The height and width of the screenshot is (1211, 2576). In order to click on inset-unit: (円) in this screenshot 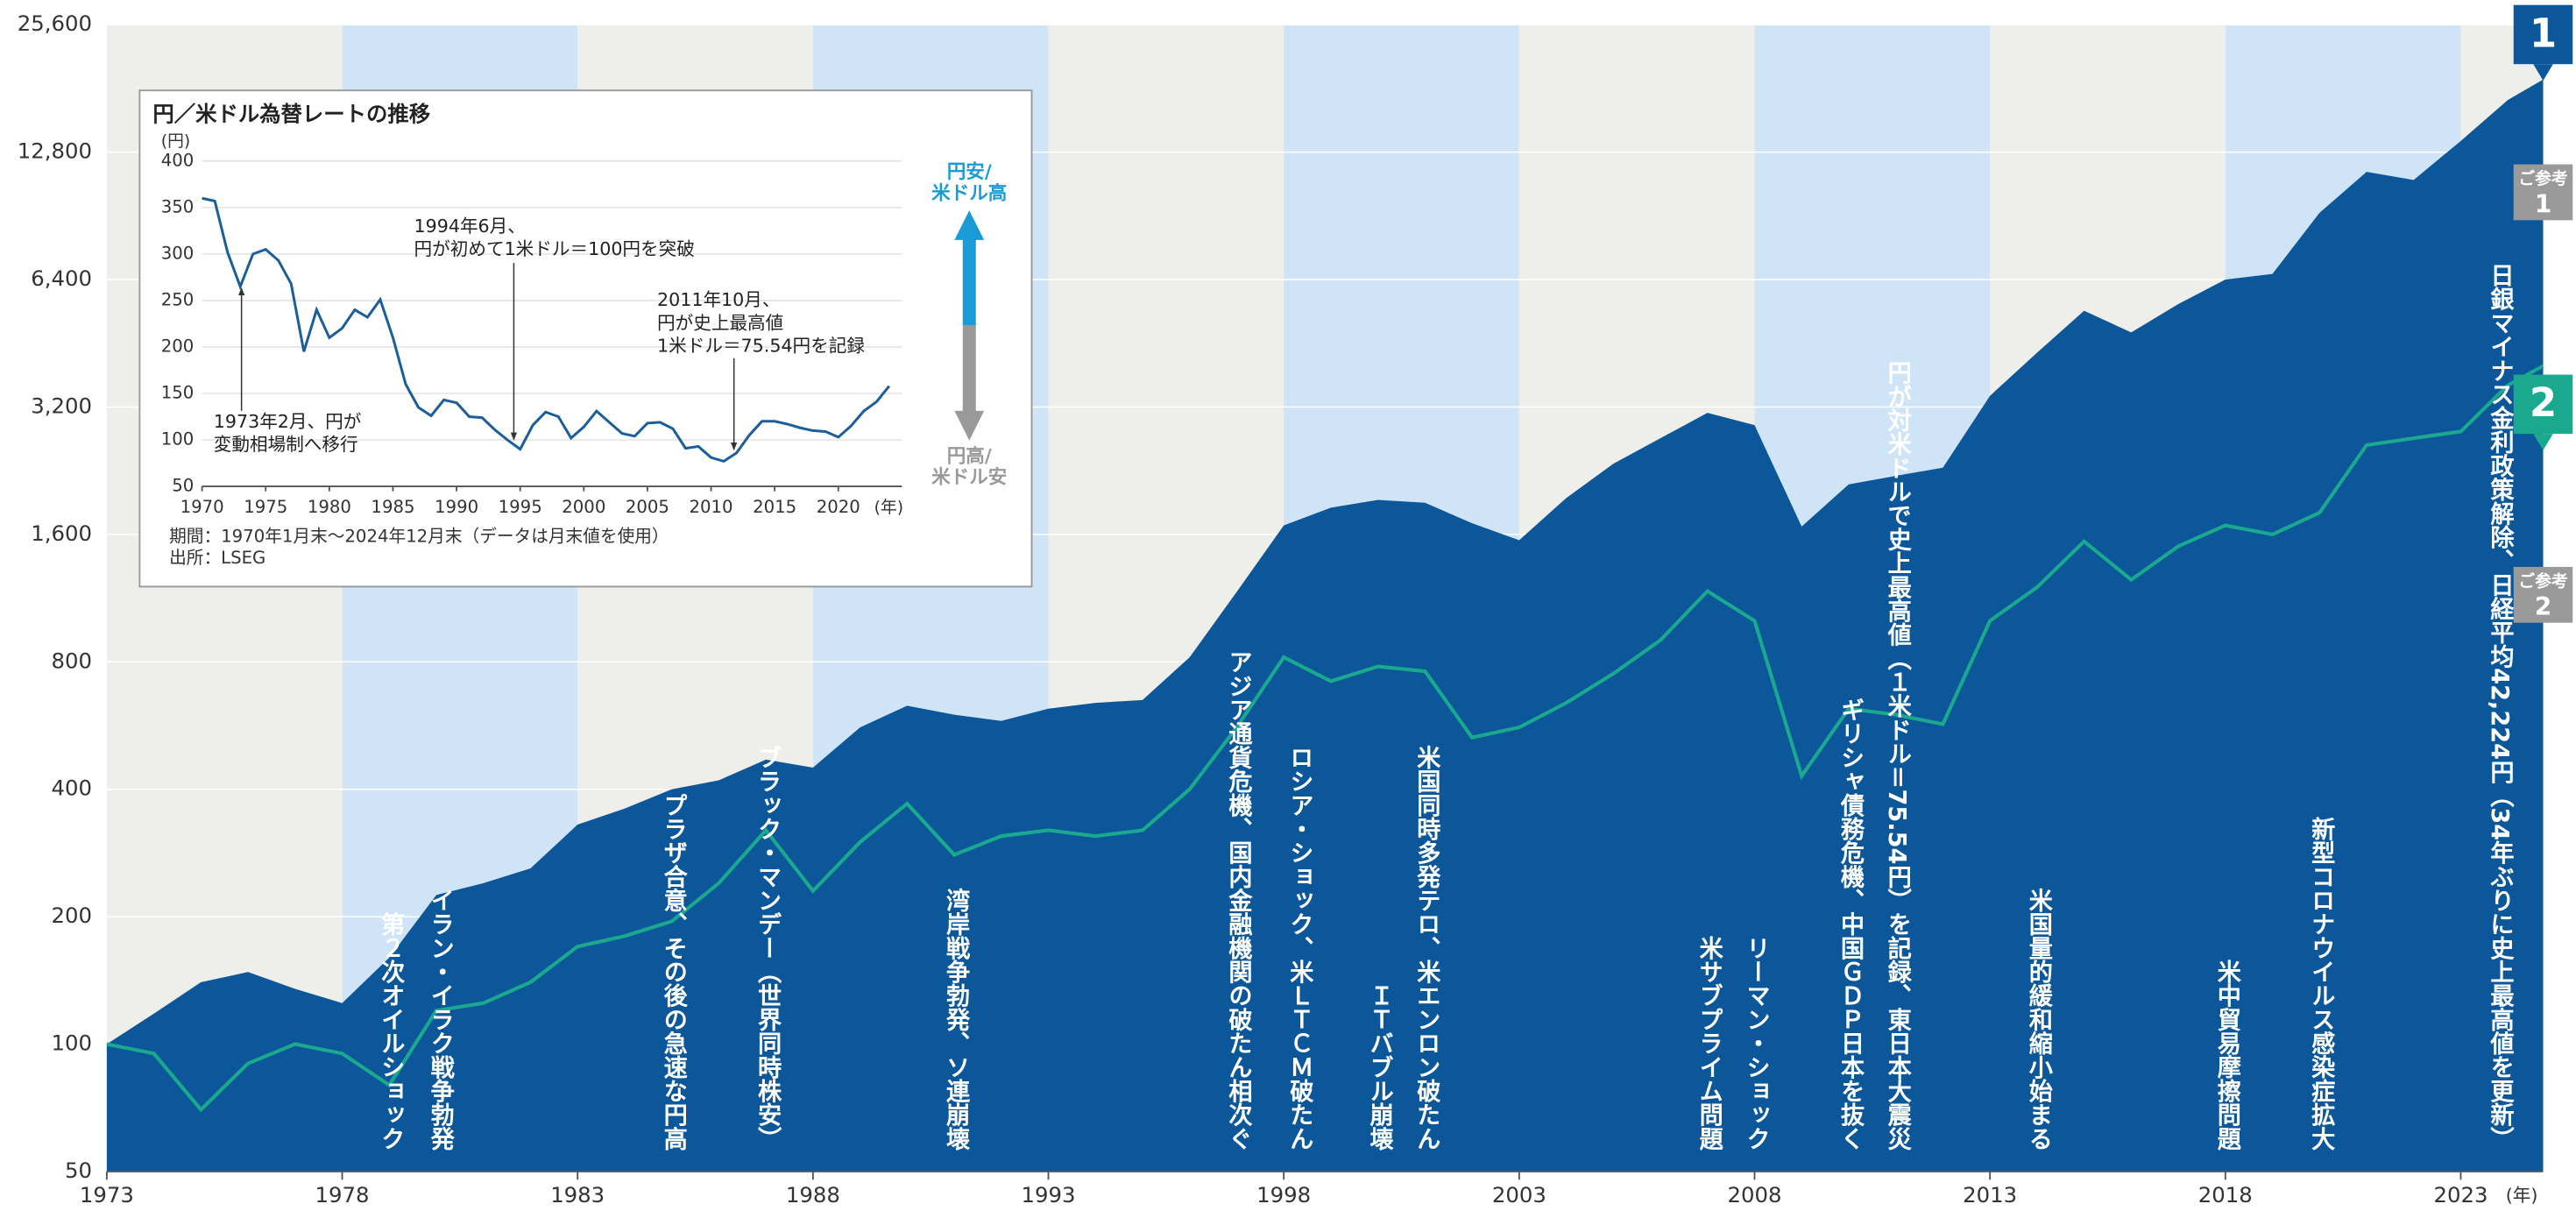, I will do `click(175, 141)`.